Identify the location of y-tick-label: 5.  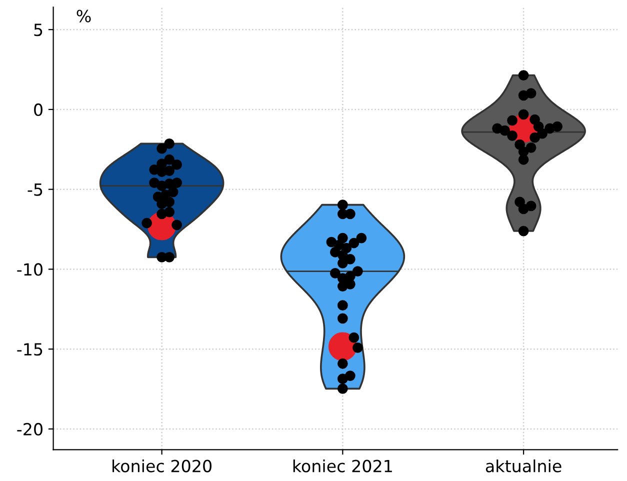
(38, 30).